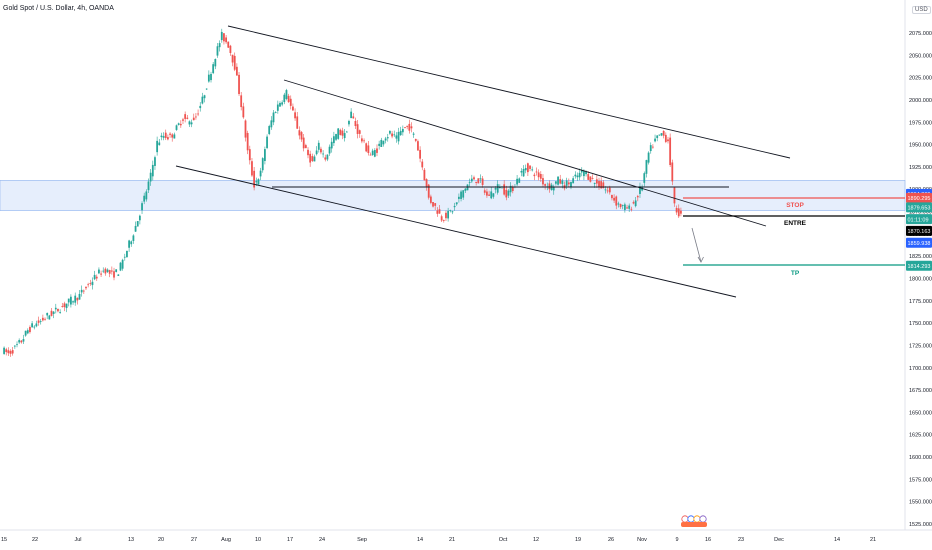 This screenshot has width=932, height=550. What do you see at coordinates (741, 540) in the screenshot?
I see `x-tick-label: 23` at bounding box center [741, 540].